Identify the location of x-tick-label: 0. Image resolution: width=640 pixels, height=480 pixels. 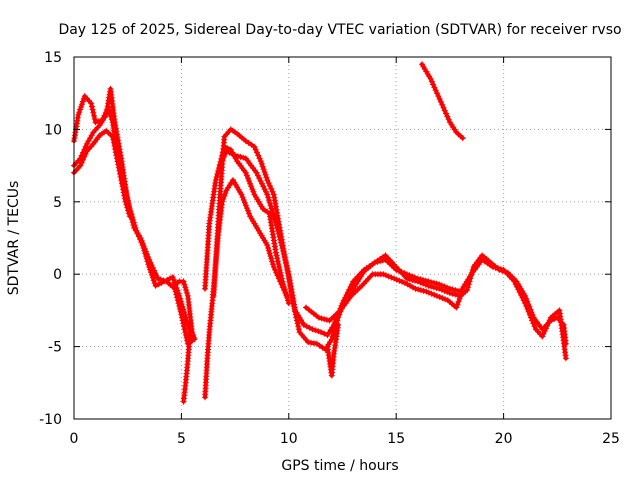
(74, 439).